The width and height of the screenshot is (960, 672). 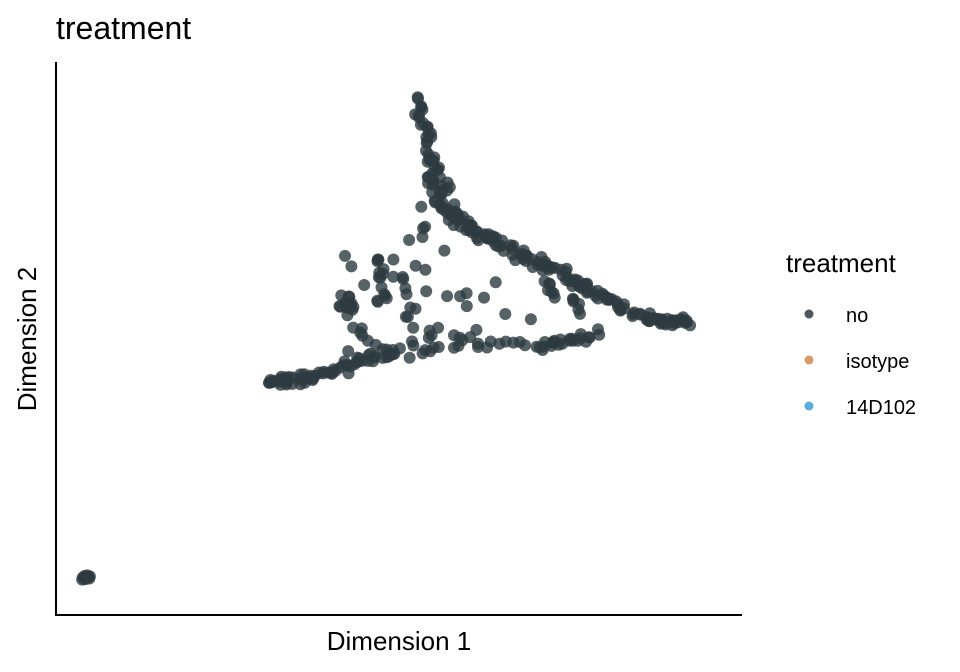 I want to click on chart-title: treatment, so click(x=123, y=28).